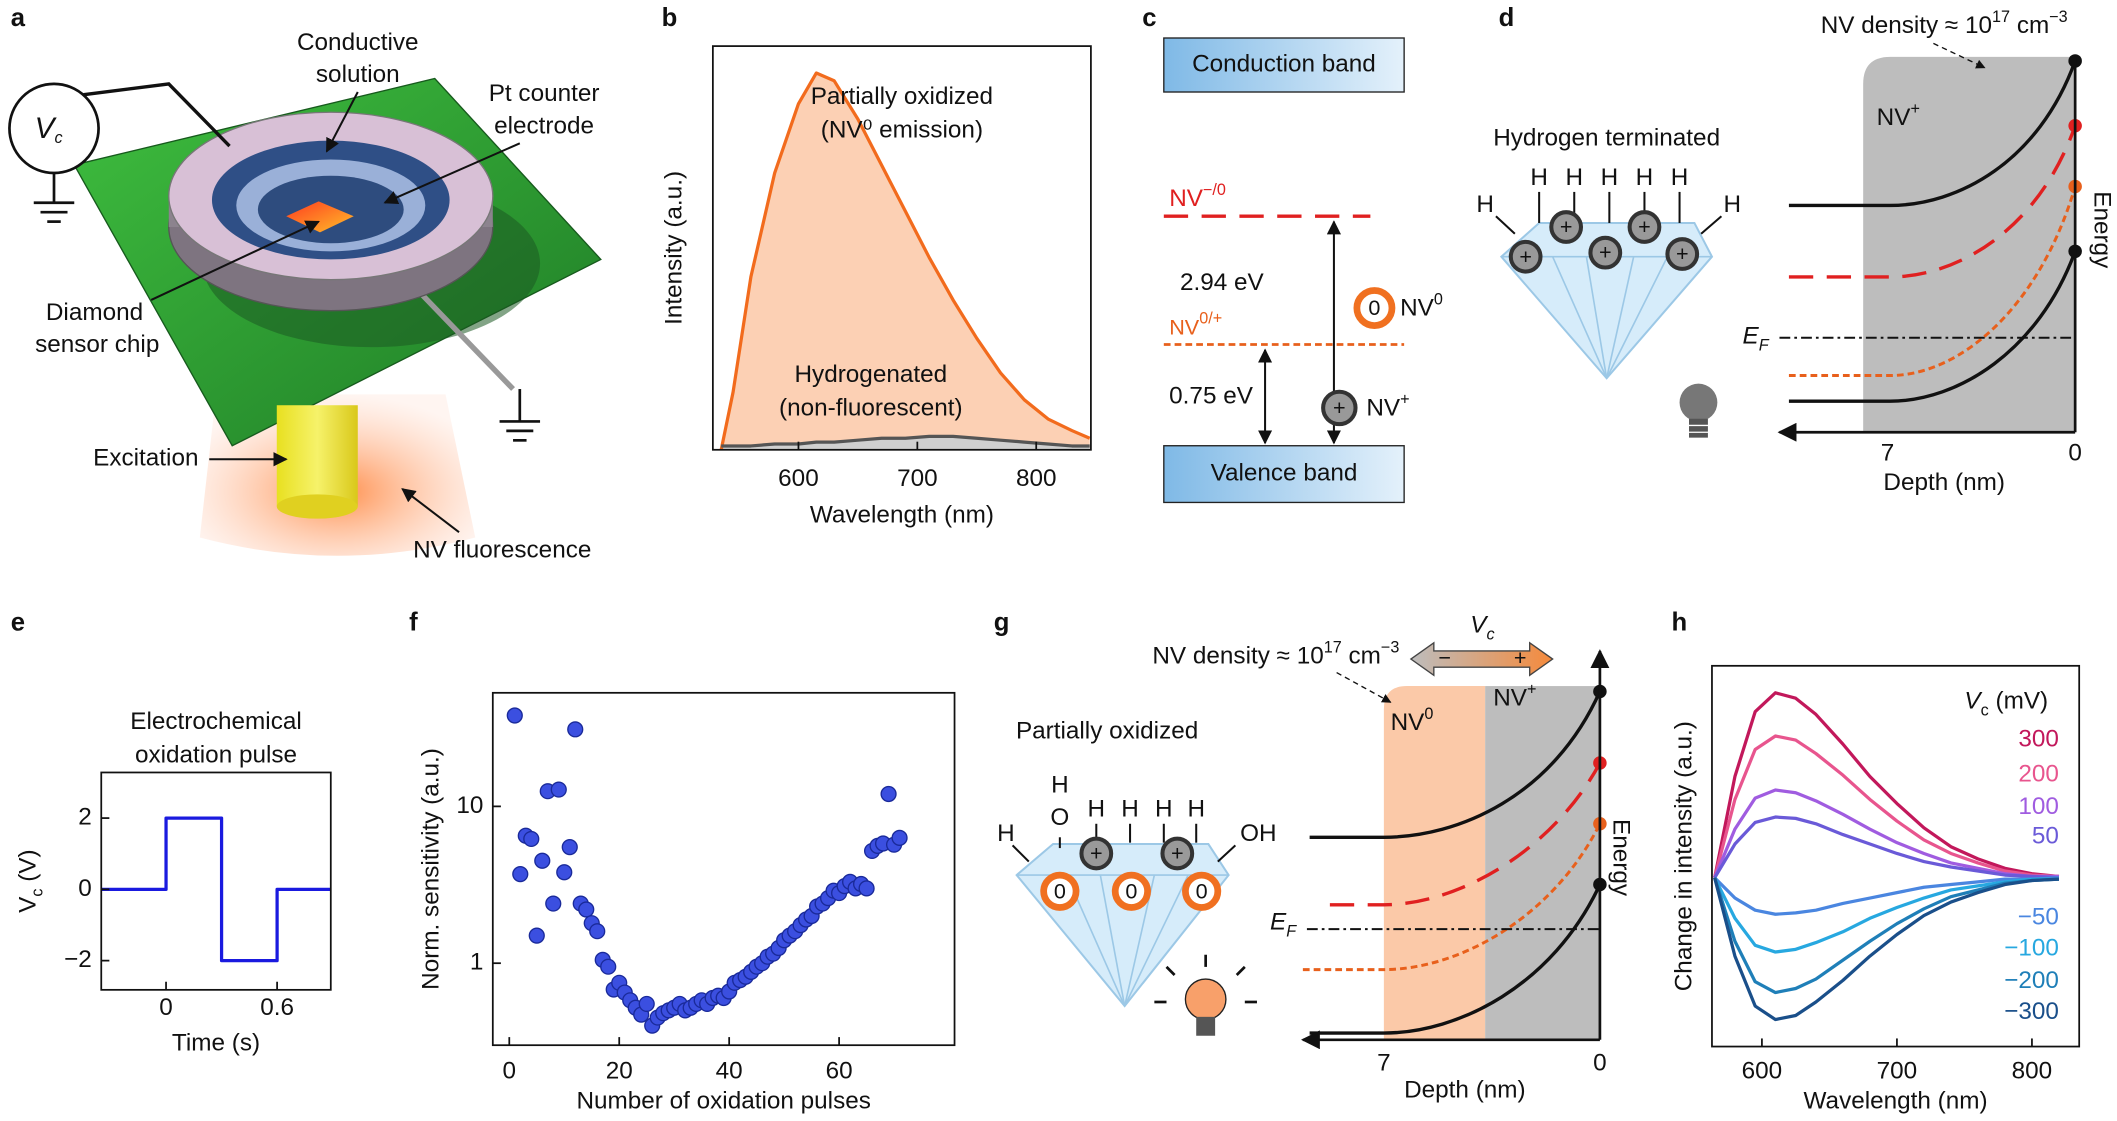 This screenshot has height=1121, width=2117. Describe the element at coordinates (902, 96) in the screenshot. I see `annotation: Partially oxidized` at that location.